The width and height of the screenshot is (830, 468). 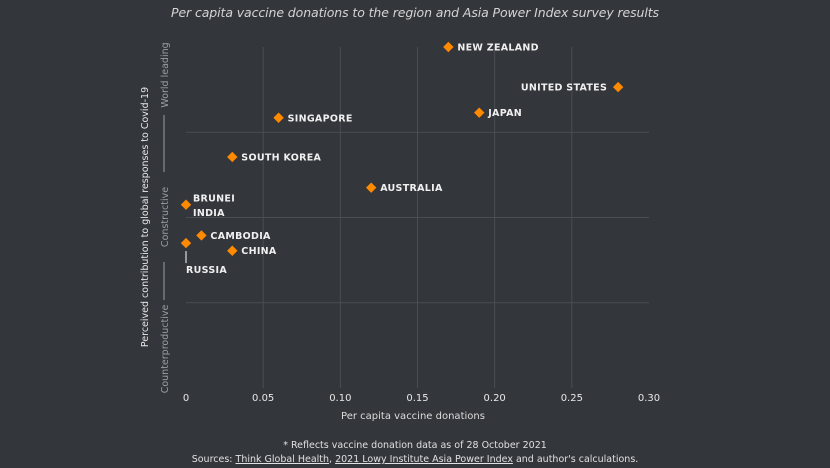 I want to click on data-point-label: SOUTH KOREA, so click(x=281, y=157).